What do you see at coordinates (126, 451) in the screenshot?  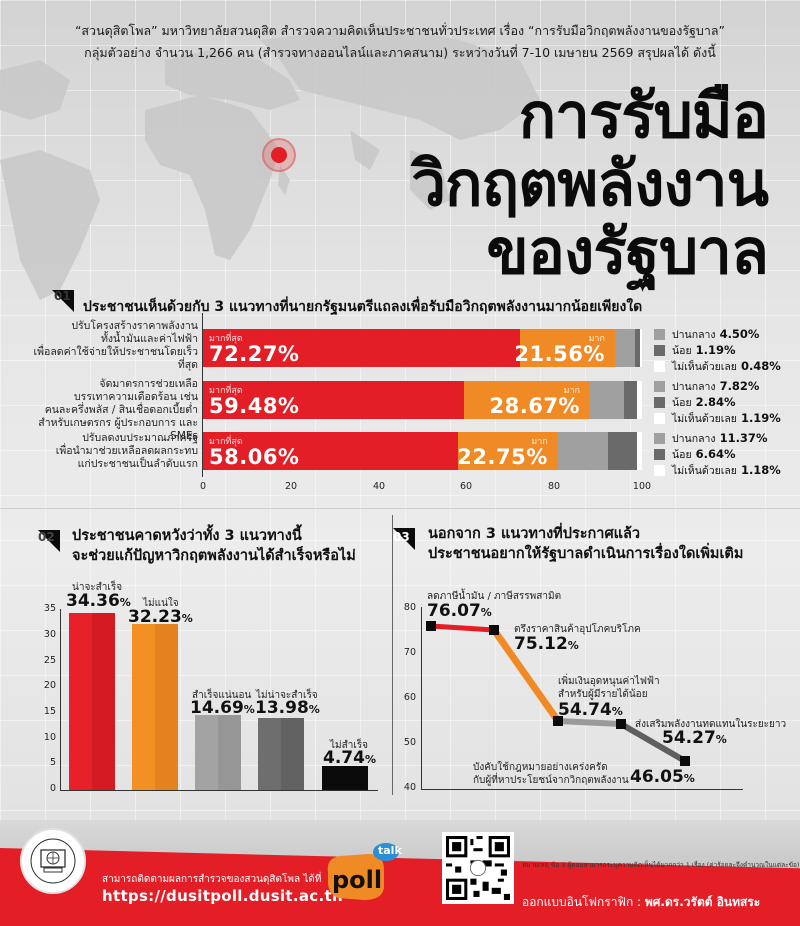 I see `row-label-line: เพื่อนำมาช่วยเหลือลดผลกระทบ` at bounding box center [126, 451].